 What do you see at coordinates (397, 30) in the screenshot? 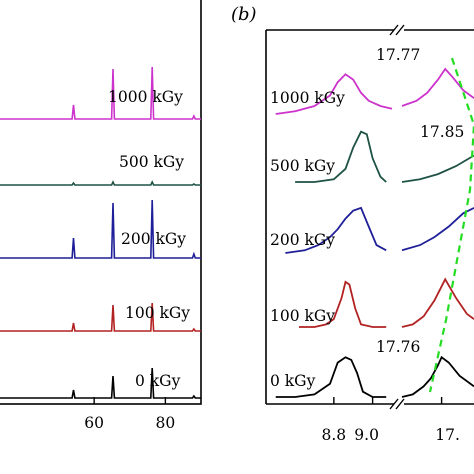
I see `axis-break-mark-top` at bounding box center [397, 30].